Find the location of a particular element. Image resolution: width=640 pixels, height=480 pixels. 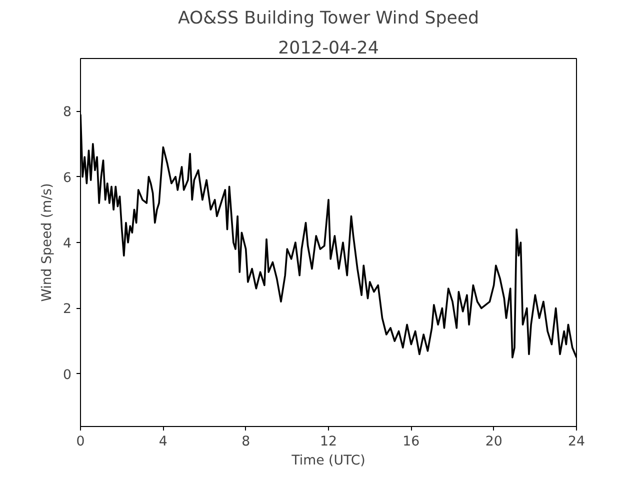

y-tick-label: 6 is located at coordinates (67, 178).